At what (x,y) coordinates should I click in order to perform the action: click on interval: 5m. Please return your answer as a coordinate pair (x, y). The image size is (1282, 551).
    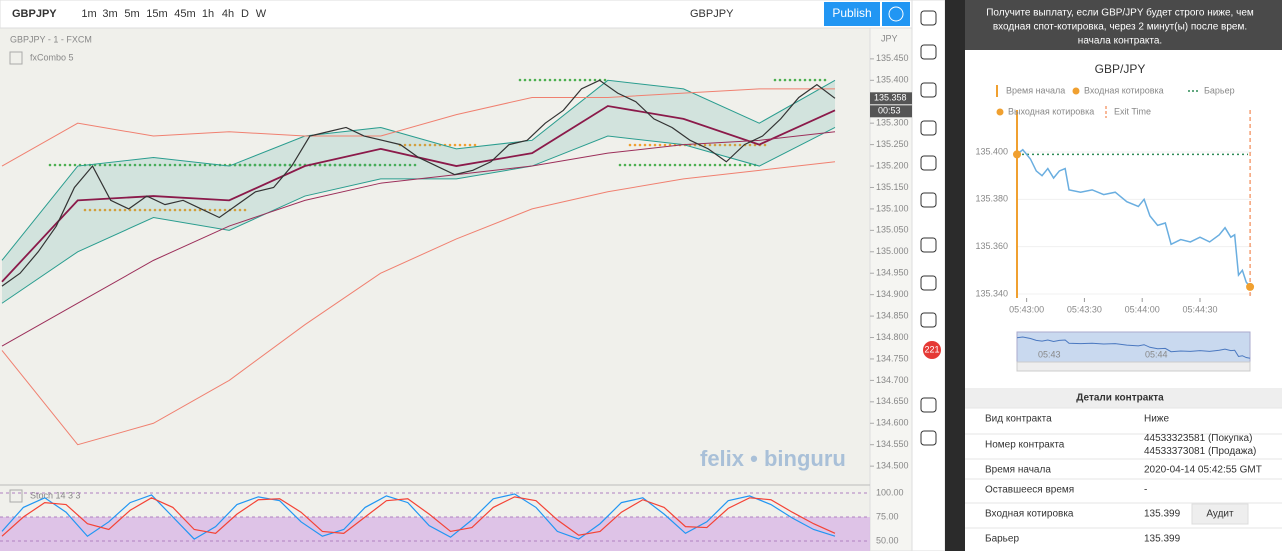
    Looking at the image, I should click on (131, 14).